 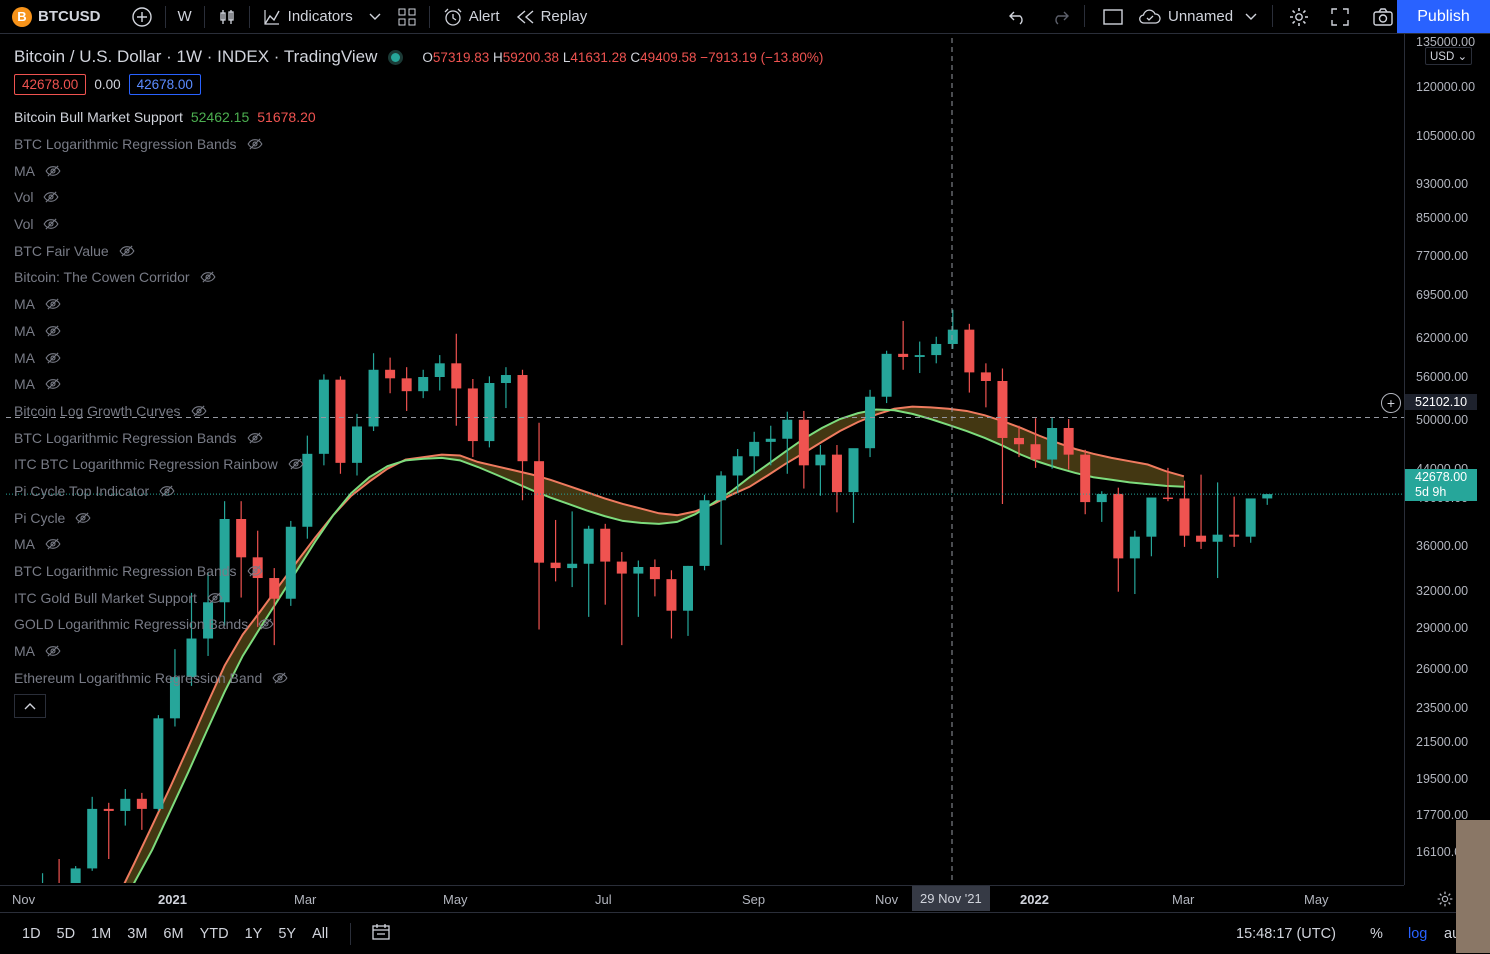 I want to click on currency-selector: USD ⌄, so click(x=1449, y=56).